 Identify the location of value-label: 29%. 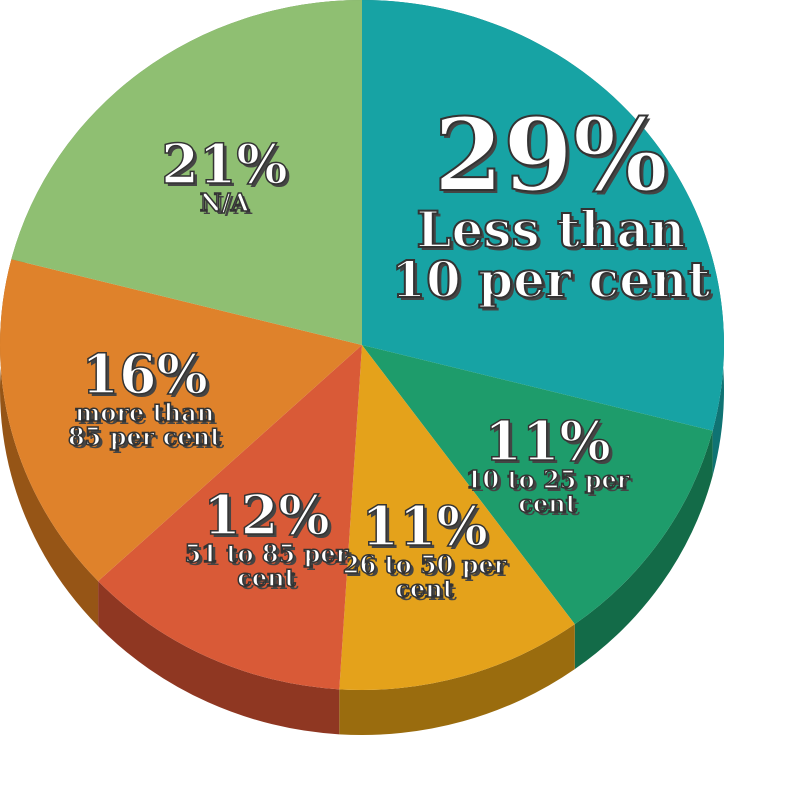
(551, 155).